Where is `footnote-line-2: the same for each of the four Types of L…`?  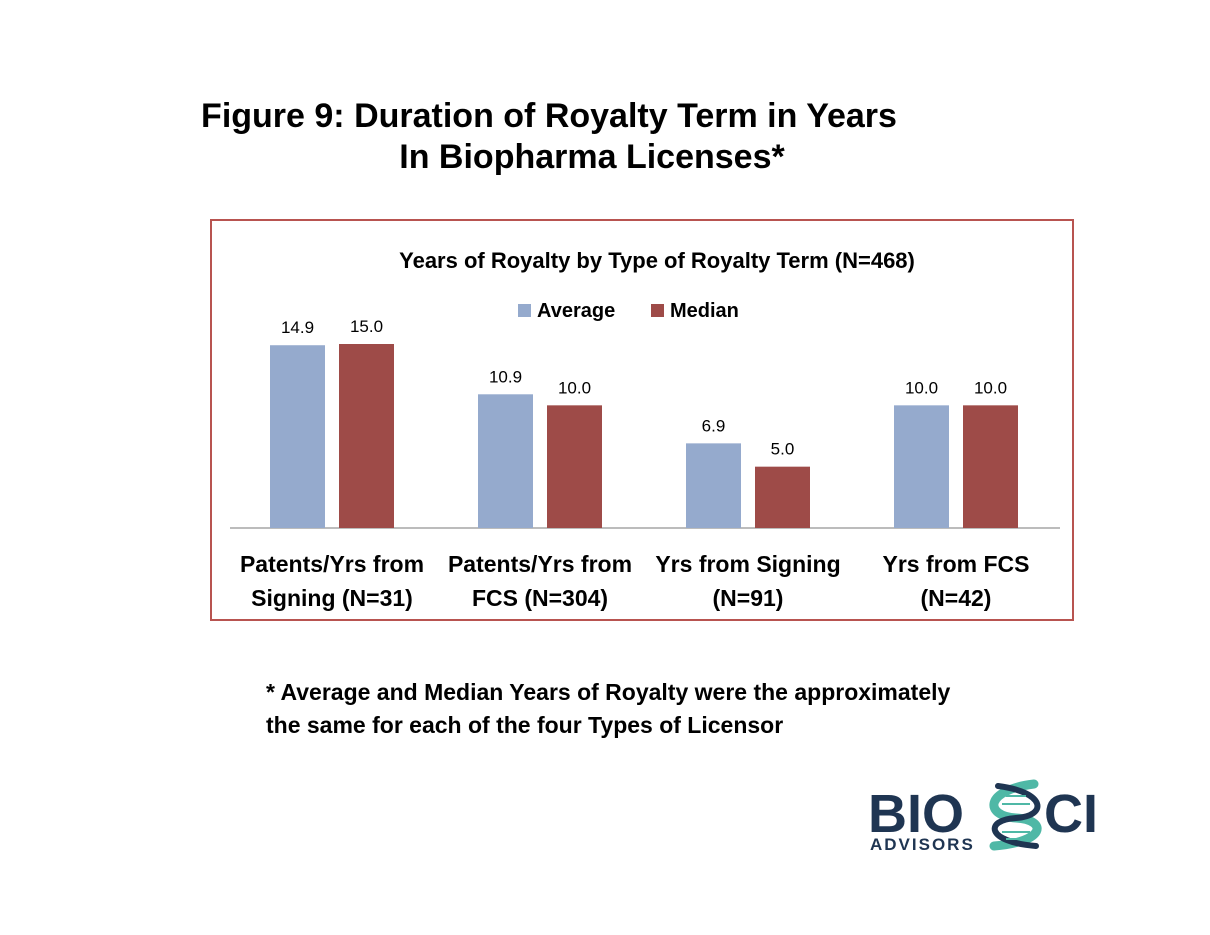 footnote-line-2: the same for each of the four Types of L… is located at coordinates (525, 725).